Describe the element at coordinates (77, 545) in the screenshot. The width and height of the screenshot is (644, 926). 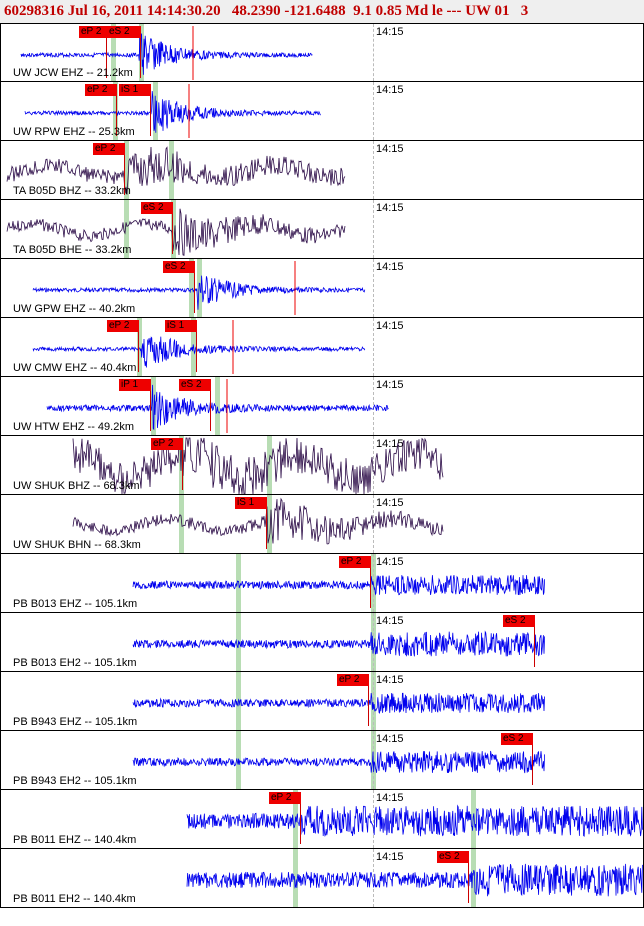
I see `channel-label: UW SHUK BHN -- 68.3km` at that location.